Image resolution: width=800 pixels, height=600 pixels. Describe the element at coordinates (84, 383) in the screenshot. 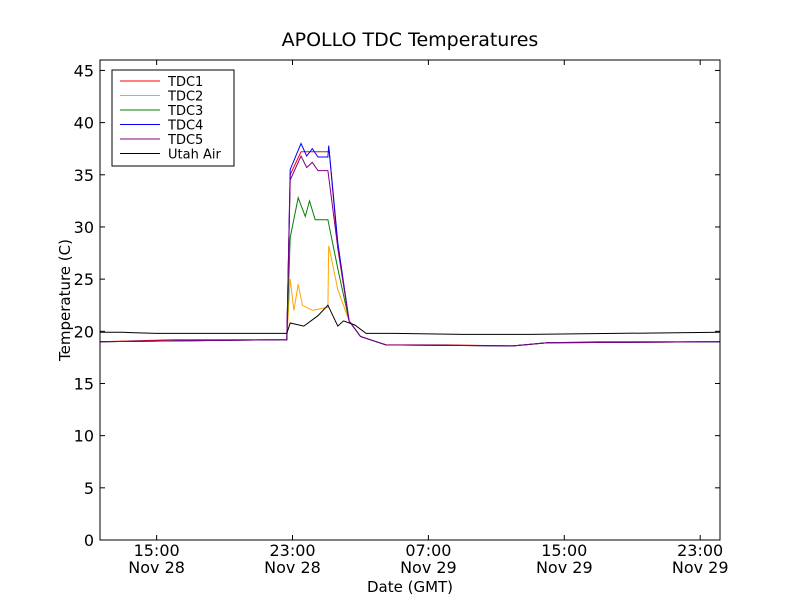

I see `y-tick-label: 15` at that location.